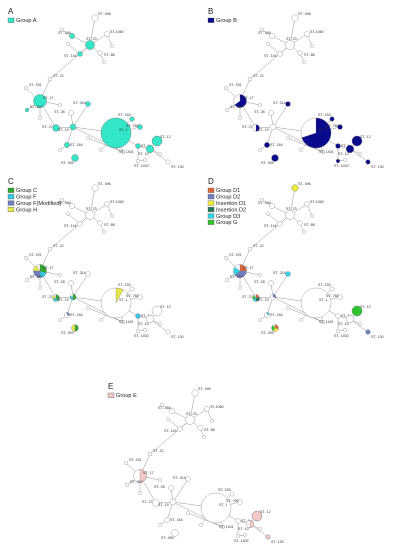 Image resolution: width=406 pixels, height=550 pixels. Describe the element at coordinates (138, 316) in the screenshot. I see `node-st-6-slice` at that location.